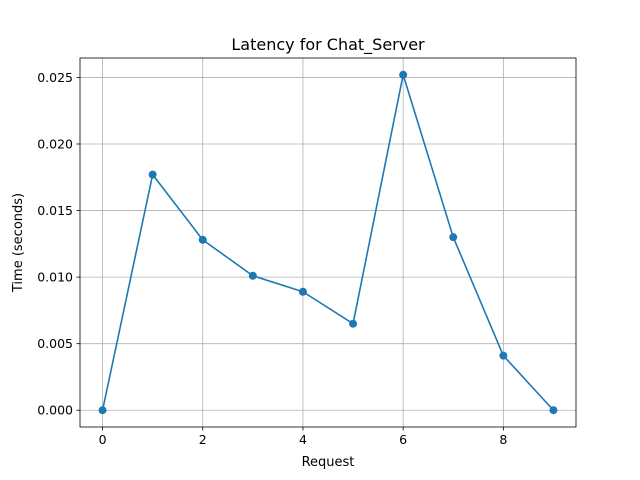 Image resolution: width=640 pixels, height=480 pixels. I want to click on y-axis-label: Time (seconds), so click(18, 243).